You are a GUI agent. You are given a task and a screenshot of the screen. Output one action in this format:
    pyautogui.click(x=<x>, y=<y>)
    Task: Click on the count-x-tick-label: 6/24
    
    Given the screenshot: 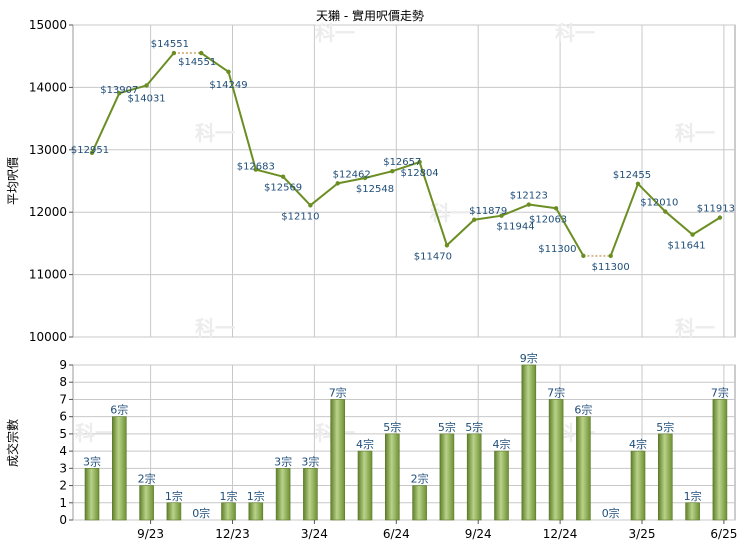 What is the action you would take?
    pyautogui.click(x=396, y=534)
    